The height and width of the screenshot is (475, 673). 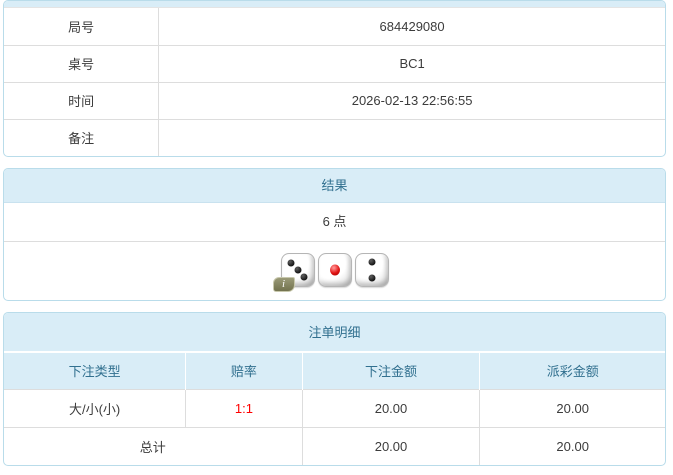 I want to click on die-1-value-3: i, so click(x=293, y=272).